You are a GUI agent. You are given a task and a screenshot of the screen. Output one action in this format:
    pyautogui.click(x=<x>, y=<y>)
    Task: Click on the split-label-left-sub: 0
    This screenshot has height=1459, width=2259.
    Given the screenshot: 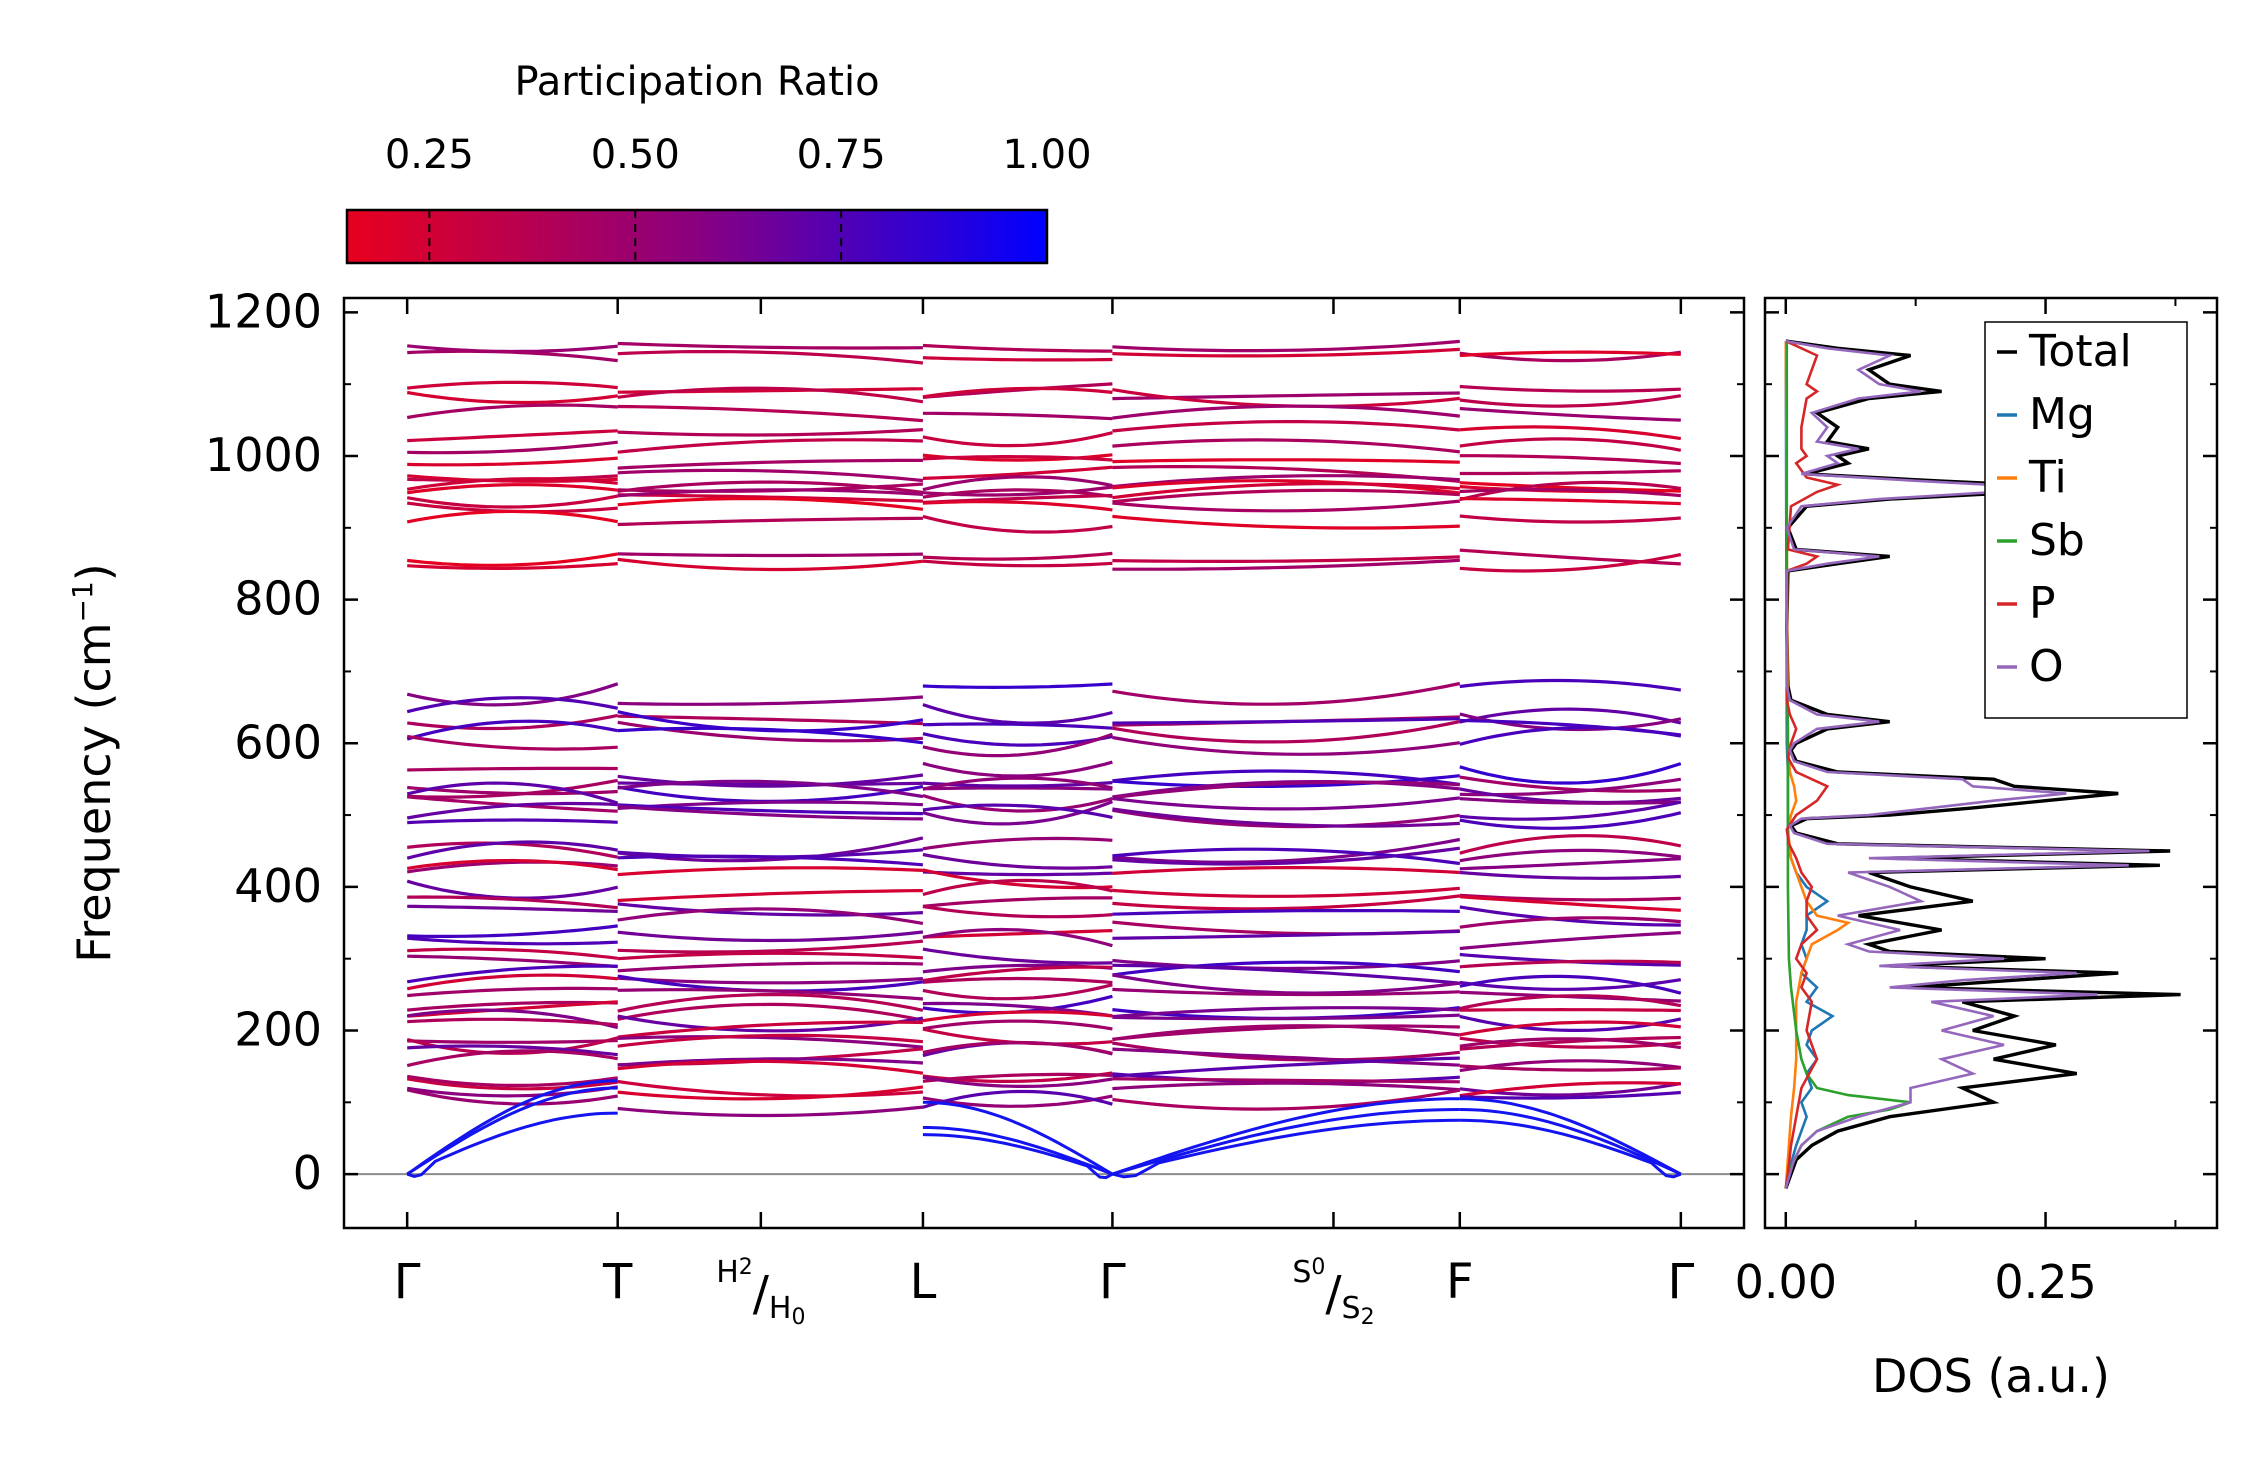 What is the action you would take?
    pyautogui.click(x=1318, y=1267)
    